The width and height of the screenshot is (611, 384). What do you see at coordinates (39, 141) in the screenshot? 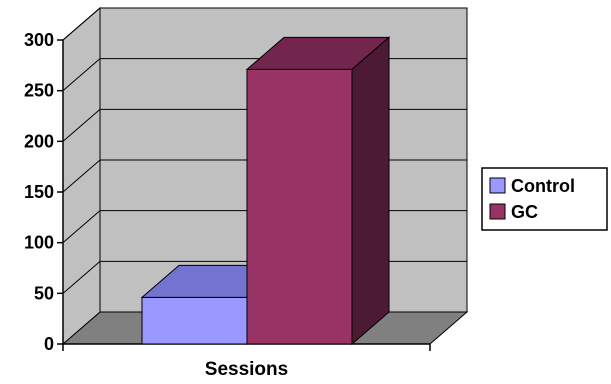
I see `y-tick-label: 200` at bounding box center [39, 141].